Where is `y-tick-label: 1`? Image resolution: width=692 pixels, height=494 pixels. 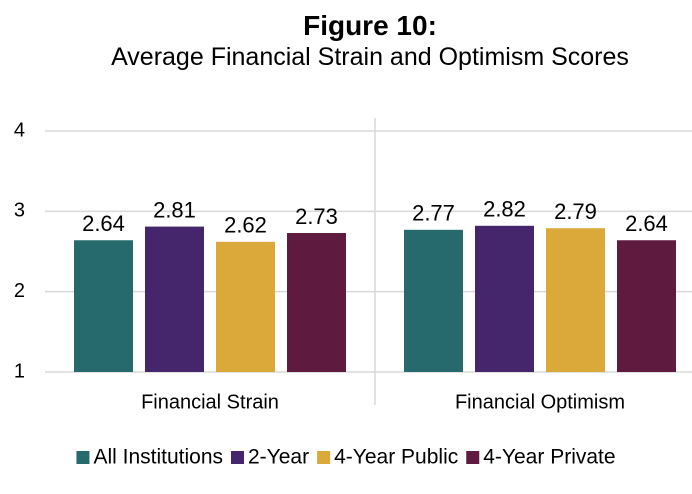 y-tick-label: 1 is located at coordinates (19, 371).